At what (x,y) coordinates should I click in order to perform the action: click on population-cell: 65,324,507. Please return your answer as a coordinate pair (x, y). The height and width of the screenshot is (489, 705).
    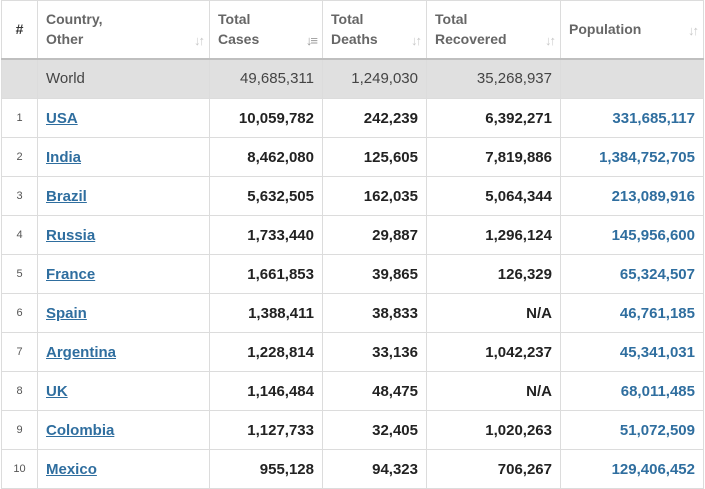
    Looking at the image, I should click on (632, 274).